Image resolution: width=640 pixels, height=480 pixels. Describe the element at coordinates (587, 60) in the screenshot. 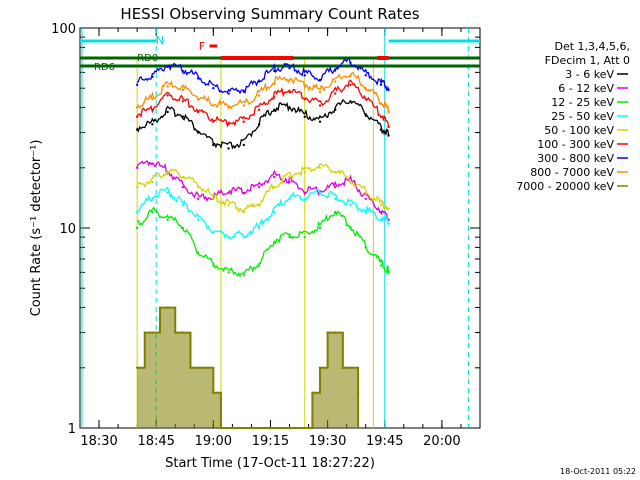

I see `legend-header: FDecim 1, Att 0` at that location.